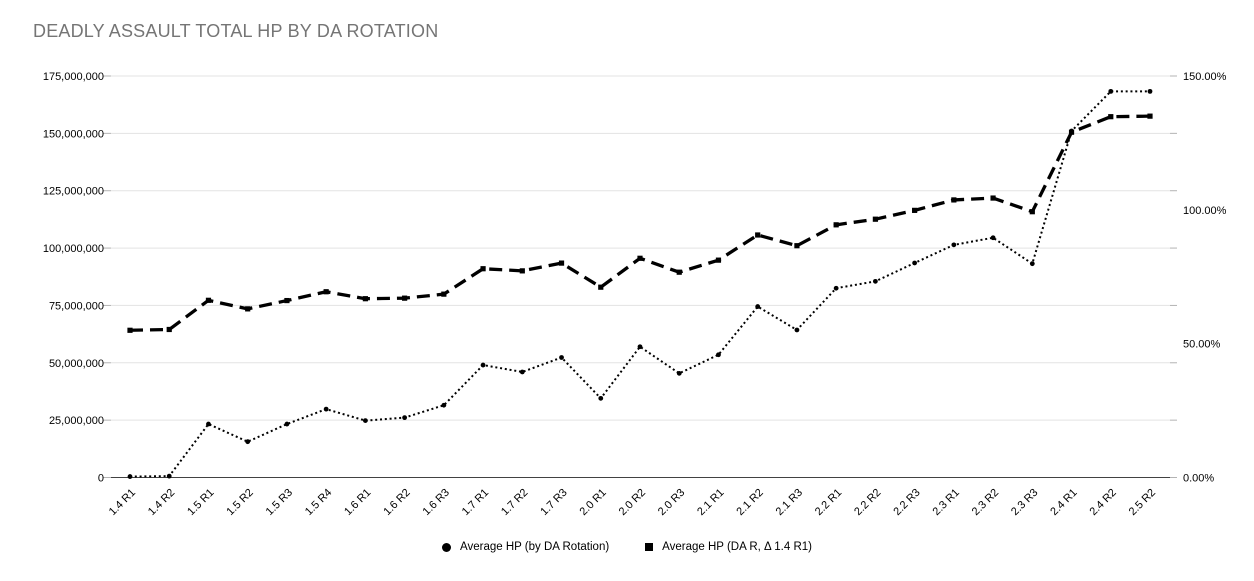 The height and width of the screenshot is (581, 1254). I want to click on x-axis-label: 1.5 R2, so click(239, 502).